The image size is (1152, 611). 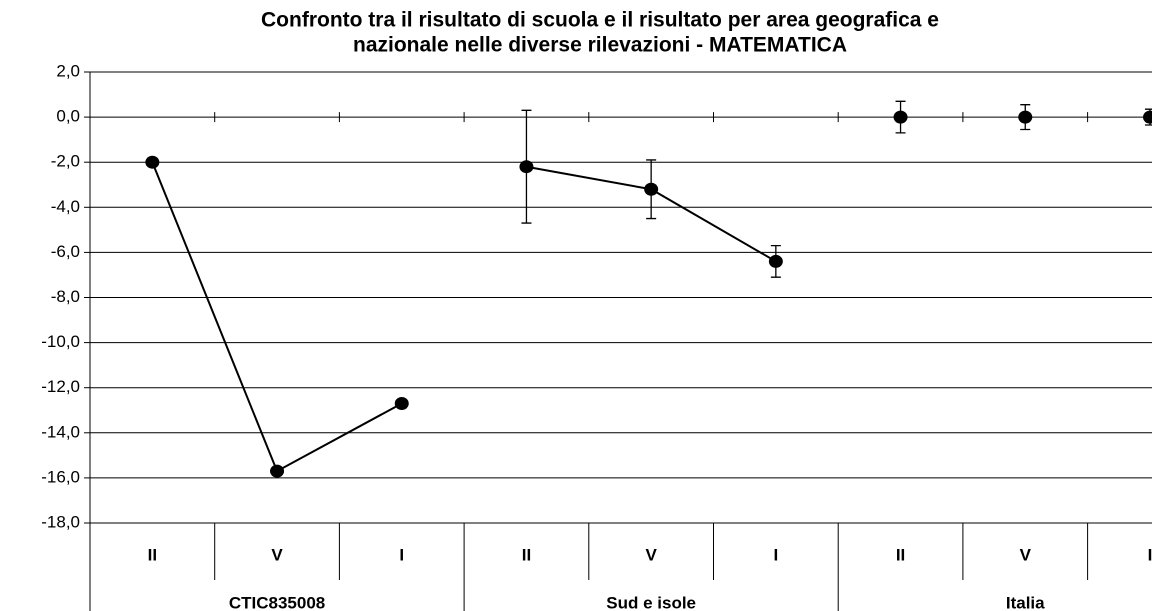 I want to click on y-tick-label: -18,0, so click(x=60, y=521).